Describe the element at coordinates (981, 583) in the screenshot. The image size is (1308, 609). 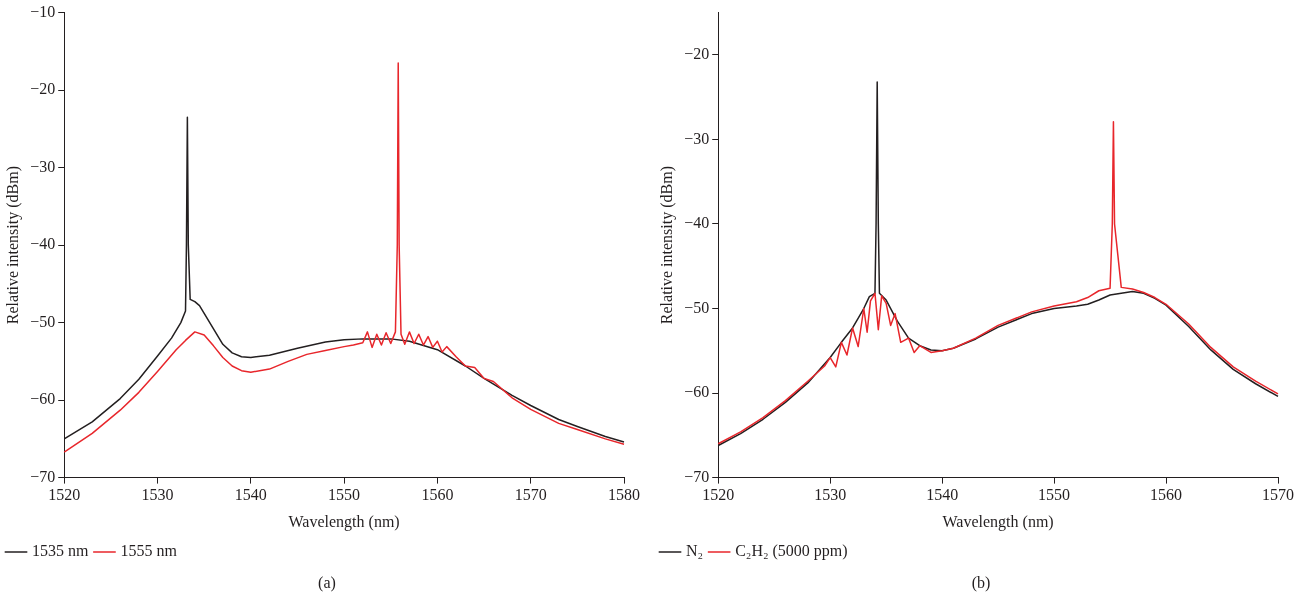
I see `text: (b)` at that location.